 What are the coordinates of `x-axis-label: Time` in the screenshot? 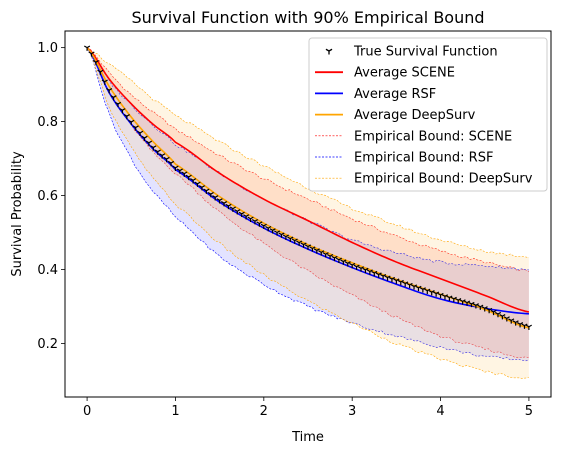 It's located at (307, 437).